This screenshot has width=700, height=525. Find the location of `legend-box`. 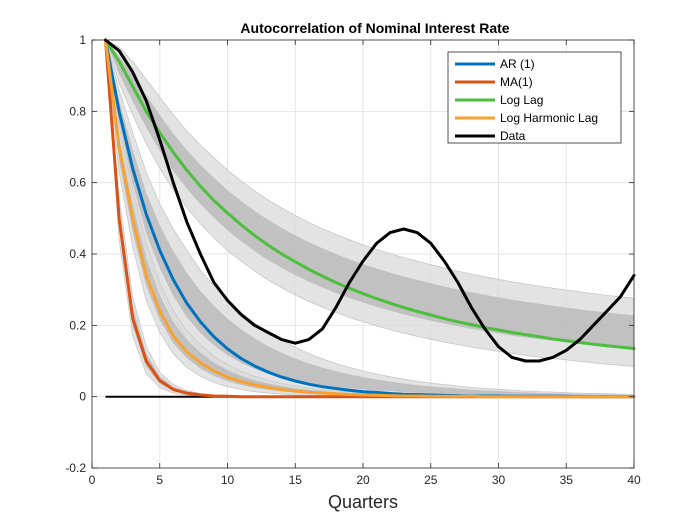

legend-box is located at coordinates (534, 97).